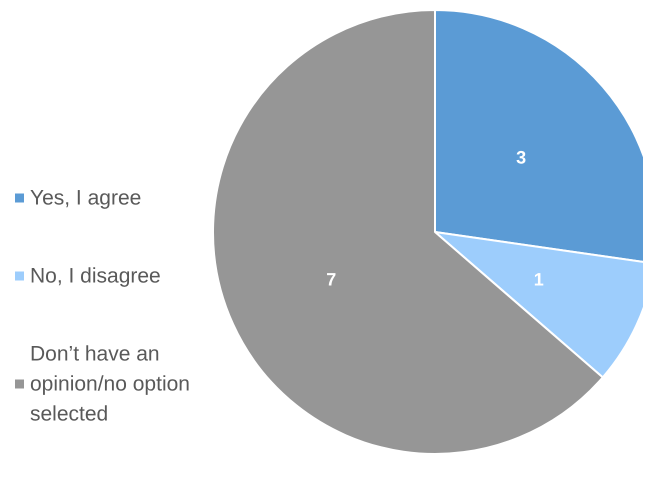  What do you see at coordinates (521, 157) in the screenshot?
I see `data-label: 3` at bounding box center [521, 157].